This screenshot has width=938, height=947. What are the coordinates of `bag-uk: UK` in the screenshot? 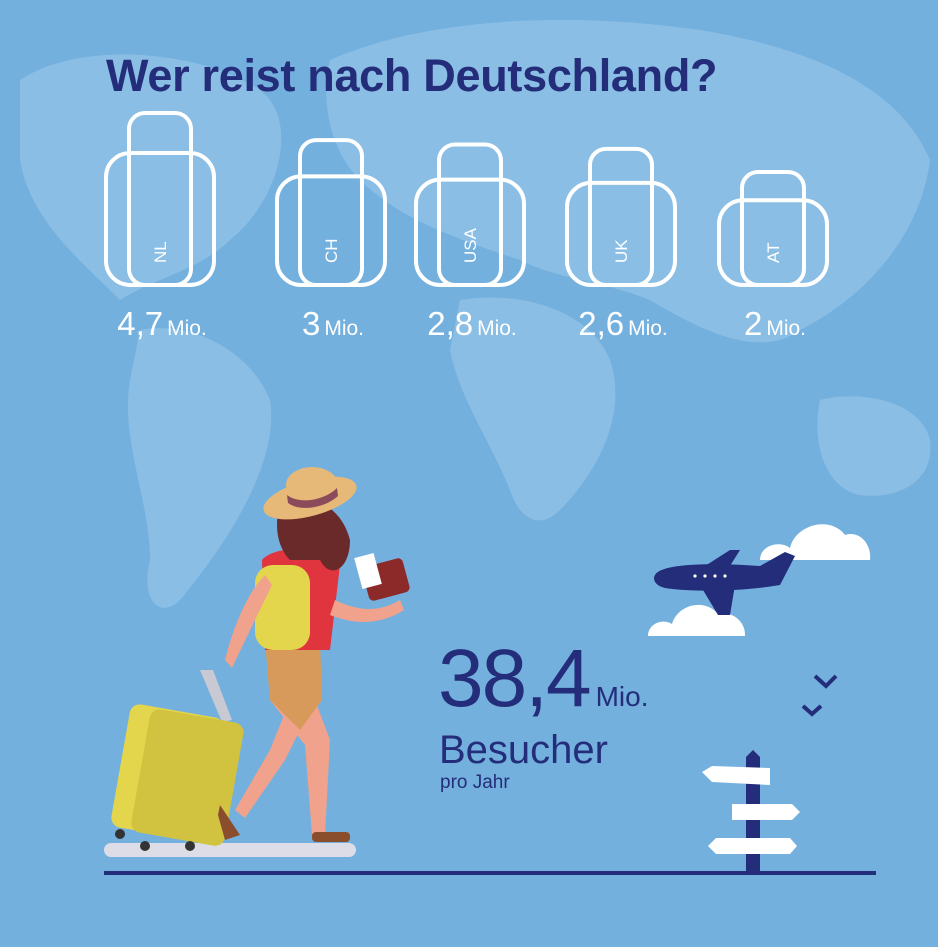 It's located at (621, 217).